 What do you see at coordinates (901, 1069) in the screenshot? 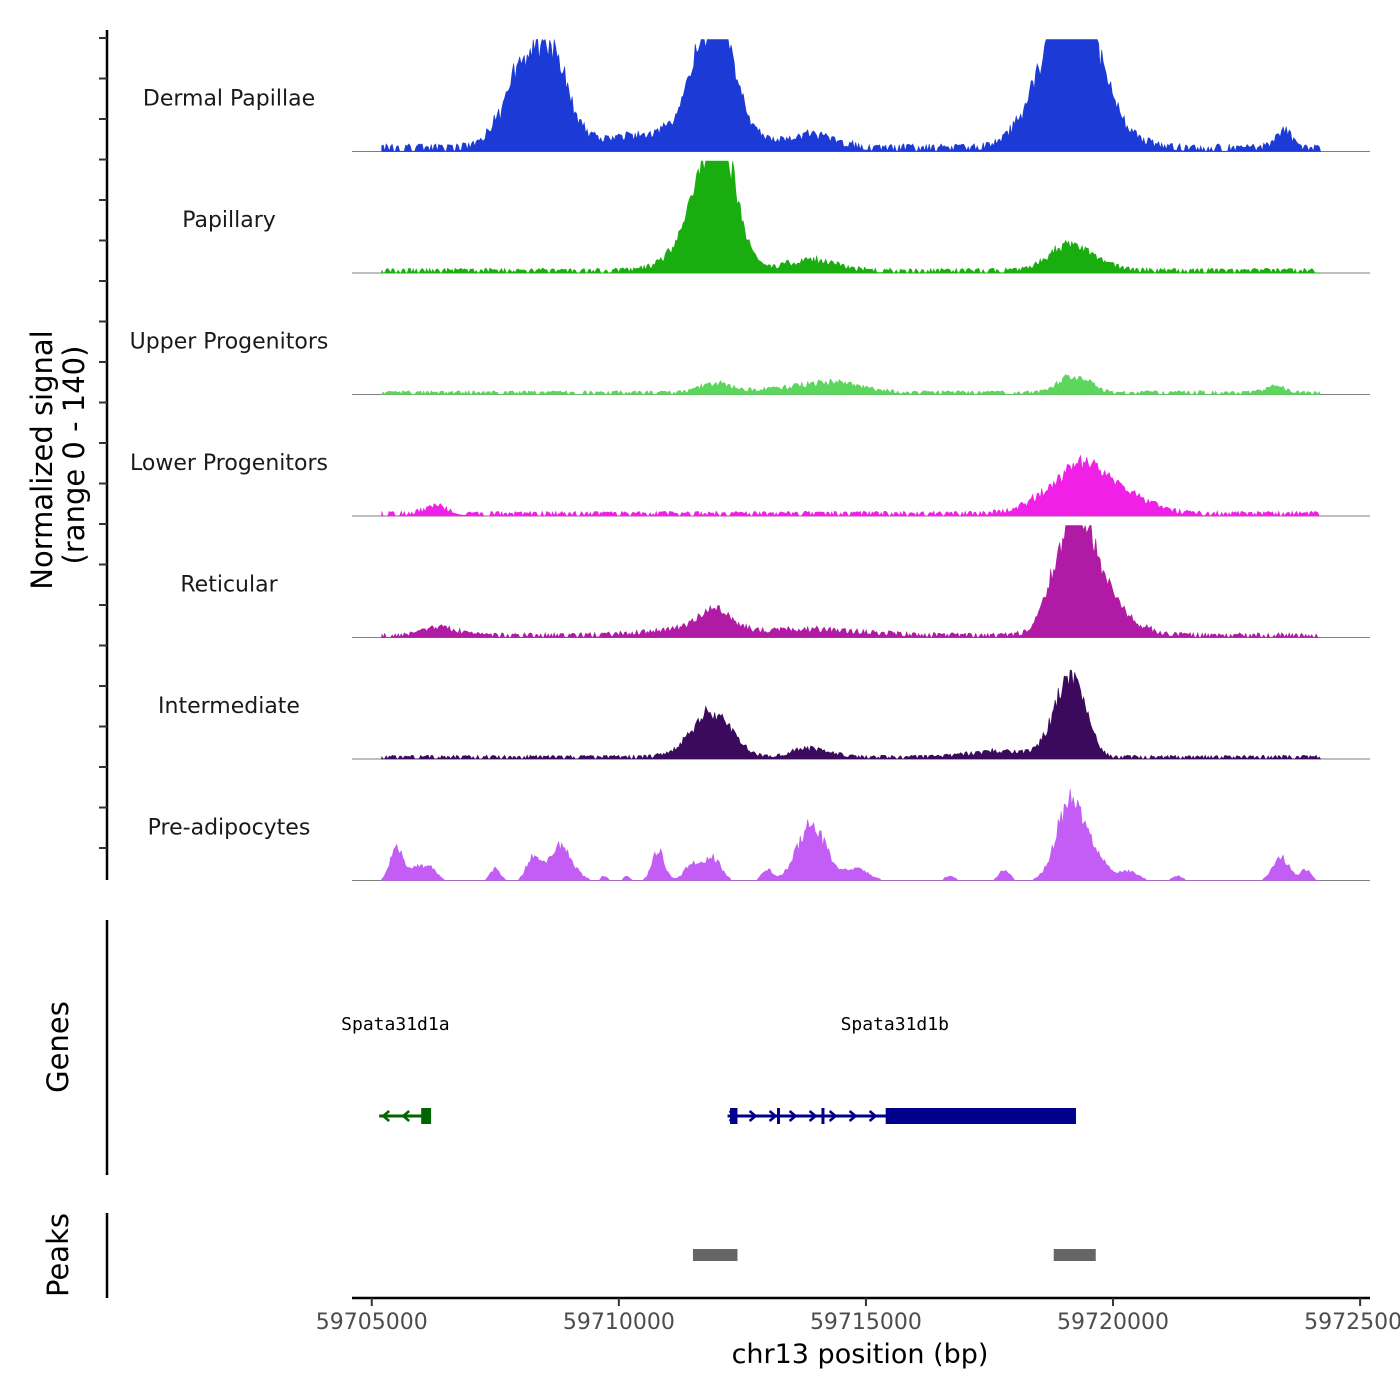
I see `gene-spata31d1b: Spata31d1b` at bounding box center [901, 1069].